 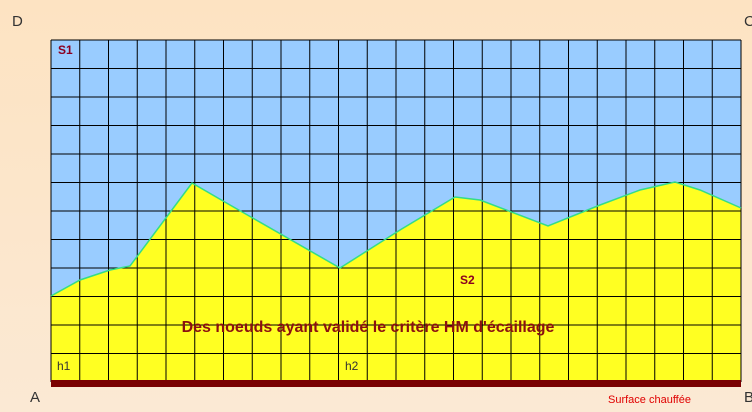 What do you see at coordinates (17, 21) in the screenshot?
I see `corner-label: D` at bounding box center [17, 21].